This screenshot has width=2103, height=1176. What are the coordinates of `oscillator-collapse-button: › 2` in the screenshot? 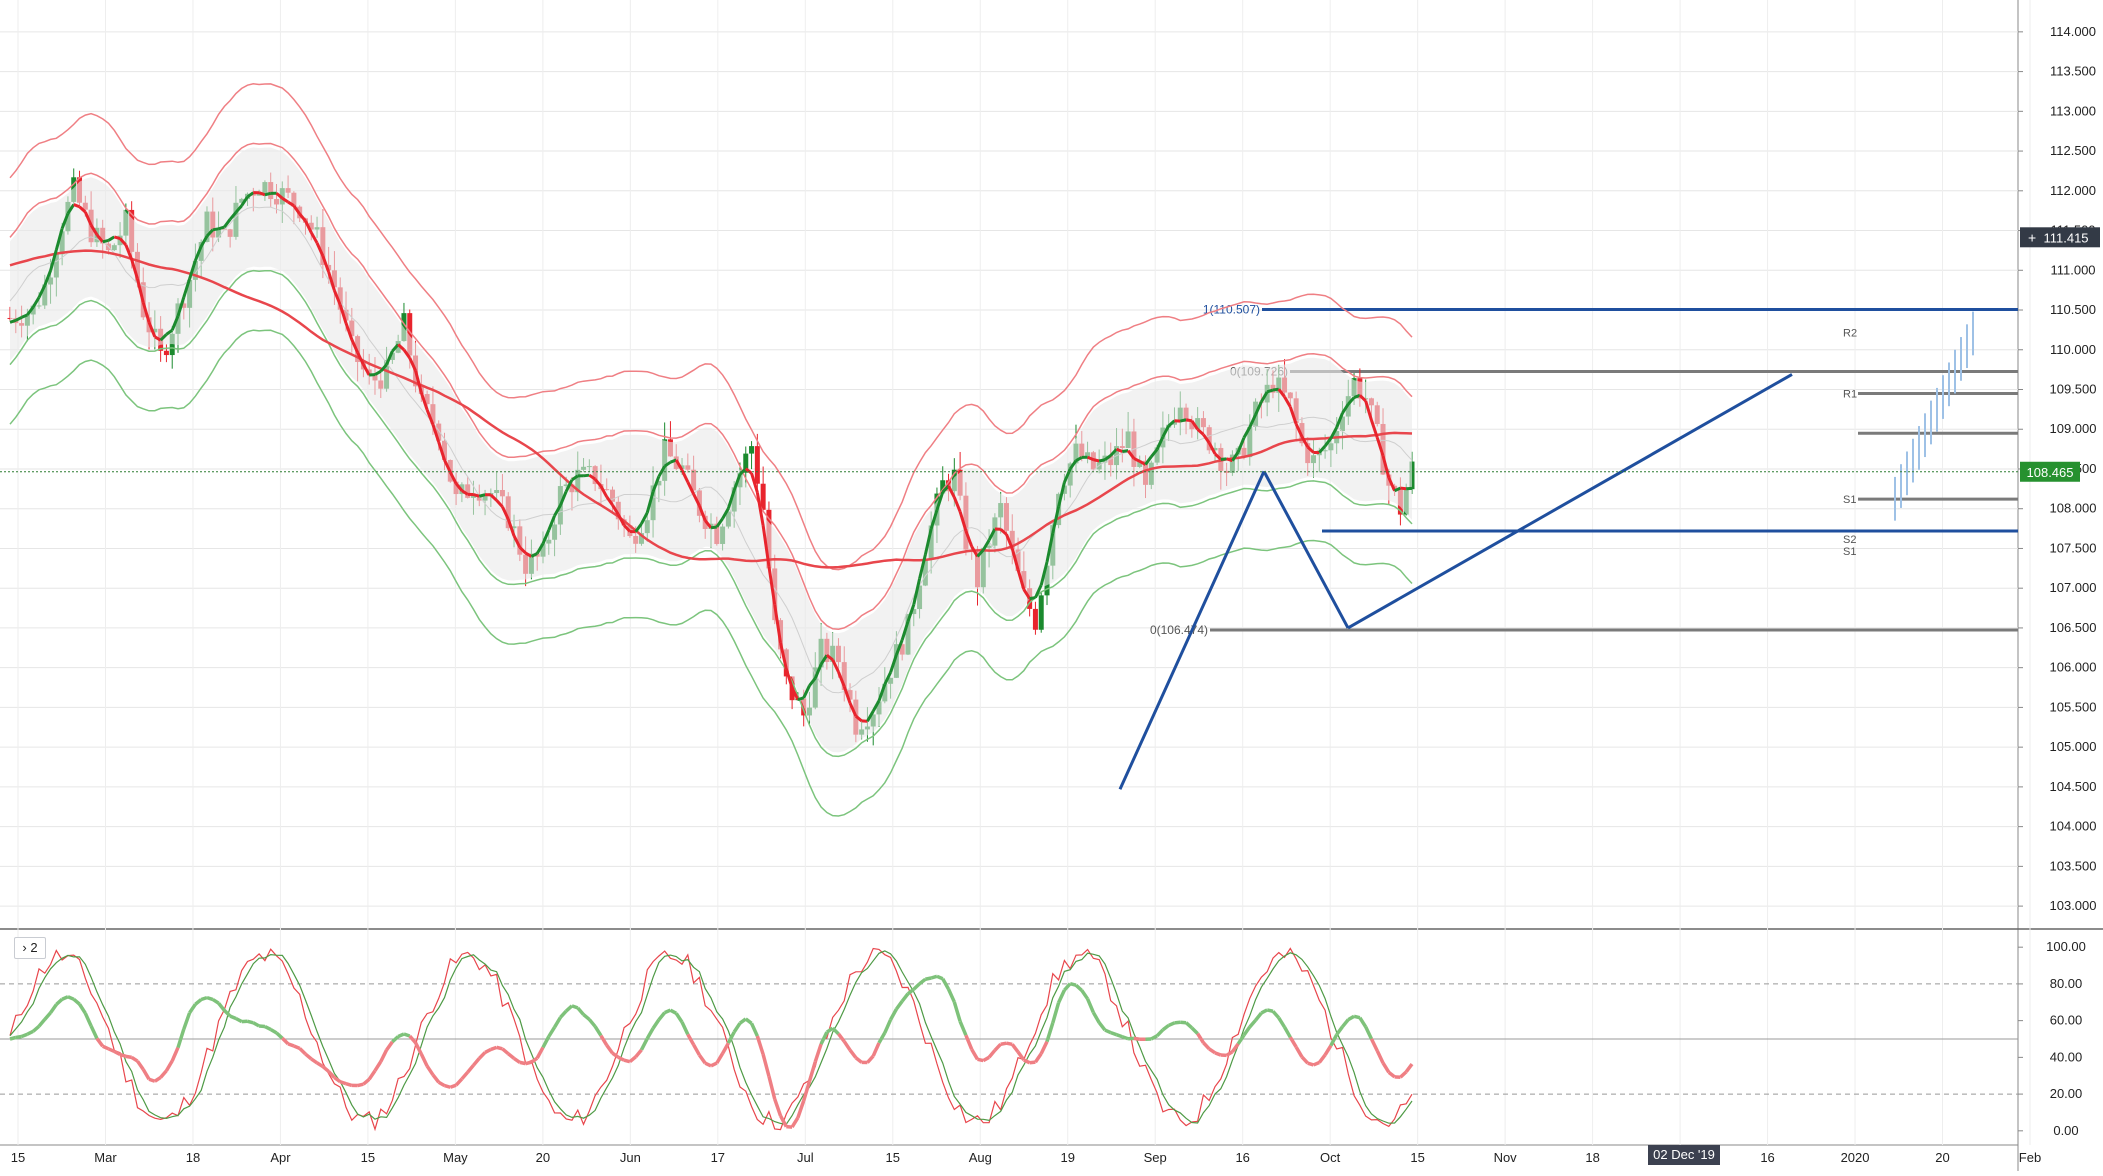 It's located at (30, 948).